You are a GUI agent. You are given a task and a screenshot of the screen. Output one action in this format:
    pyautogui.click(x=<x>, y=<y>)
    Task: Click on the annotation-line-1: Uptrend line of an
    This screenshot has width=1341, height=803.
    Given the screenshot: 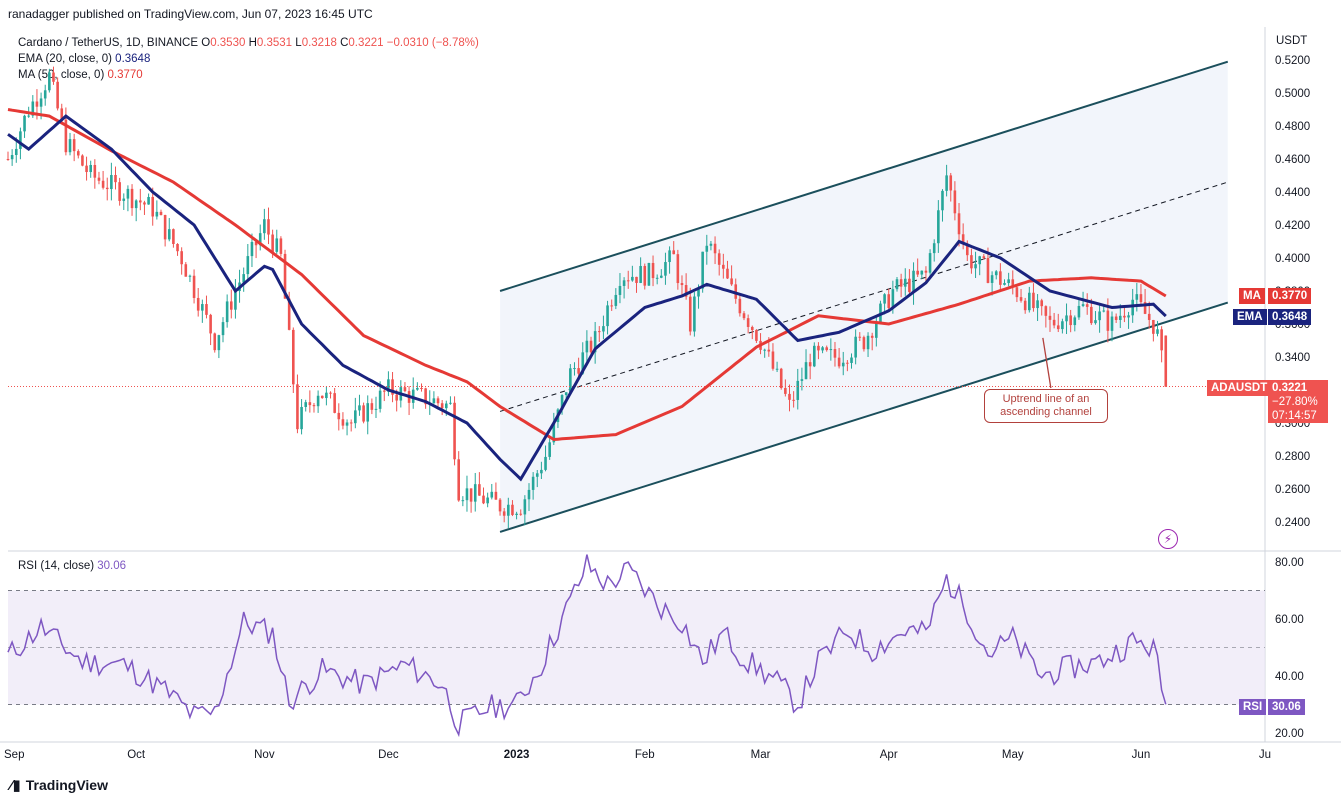 What is the action you would take?
    pyautogui.click(x=1046, y=399)
    